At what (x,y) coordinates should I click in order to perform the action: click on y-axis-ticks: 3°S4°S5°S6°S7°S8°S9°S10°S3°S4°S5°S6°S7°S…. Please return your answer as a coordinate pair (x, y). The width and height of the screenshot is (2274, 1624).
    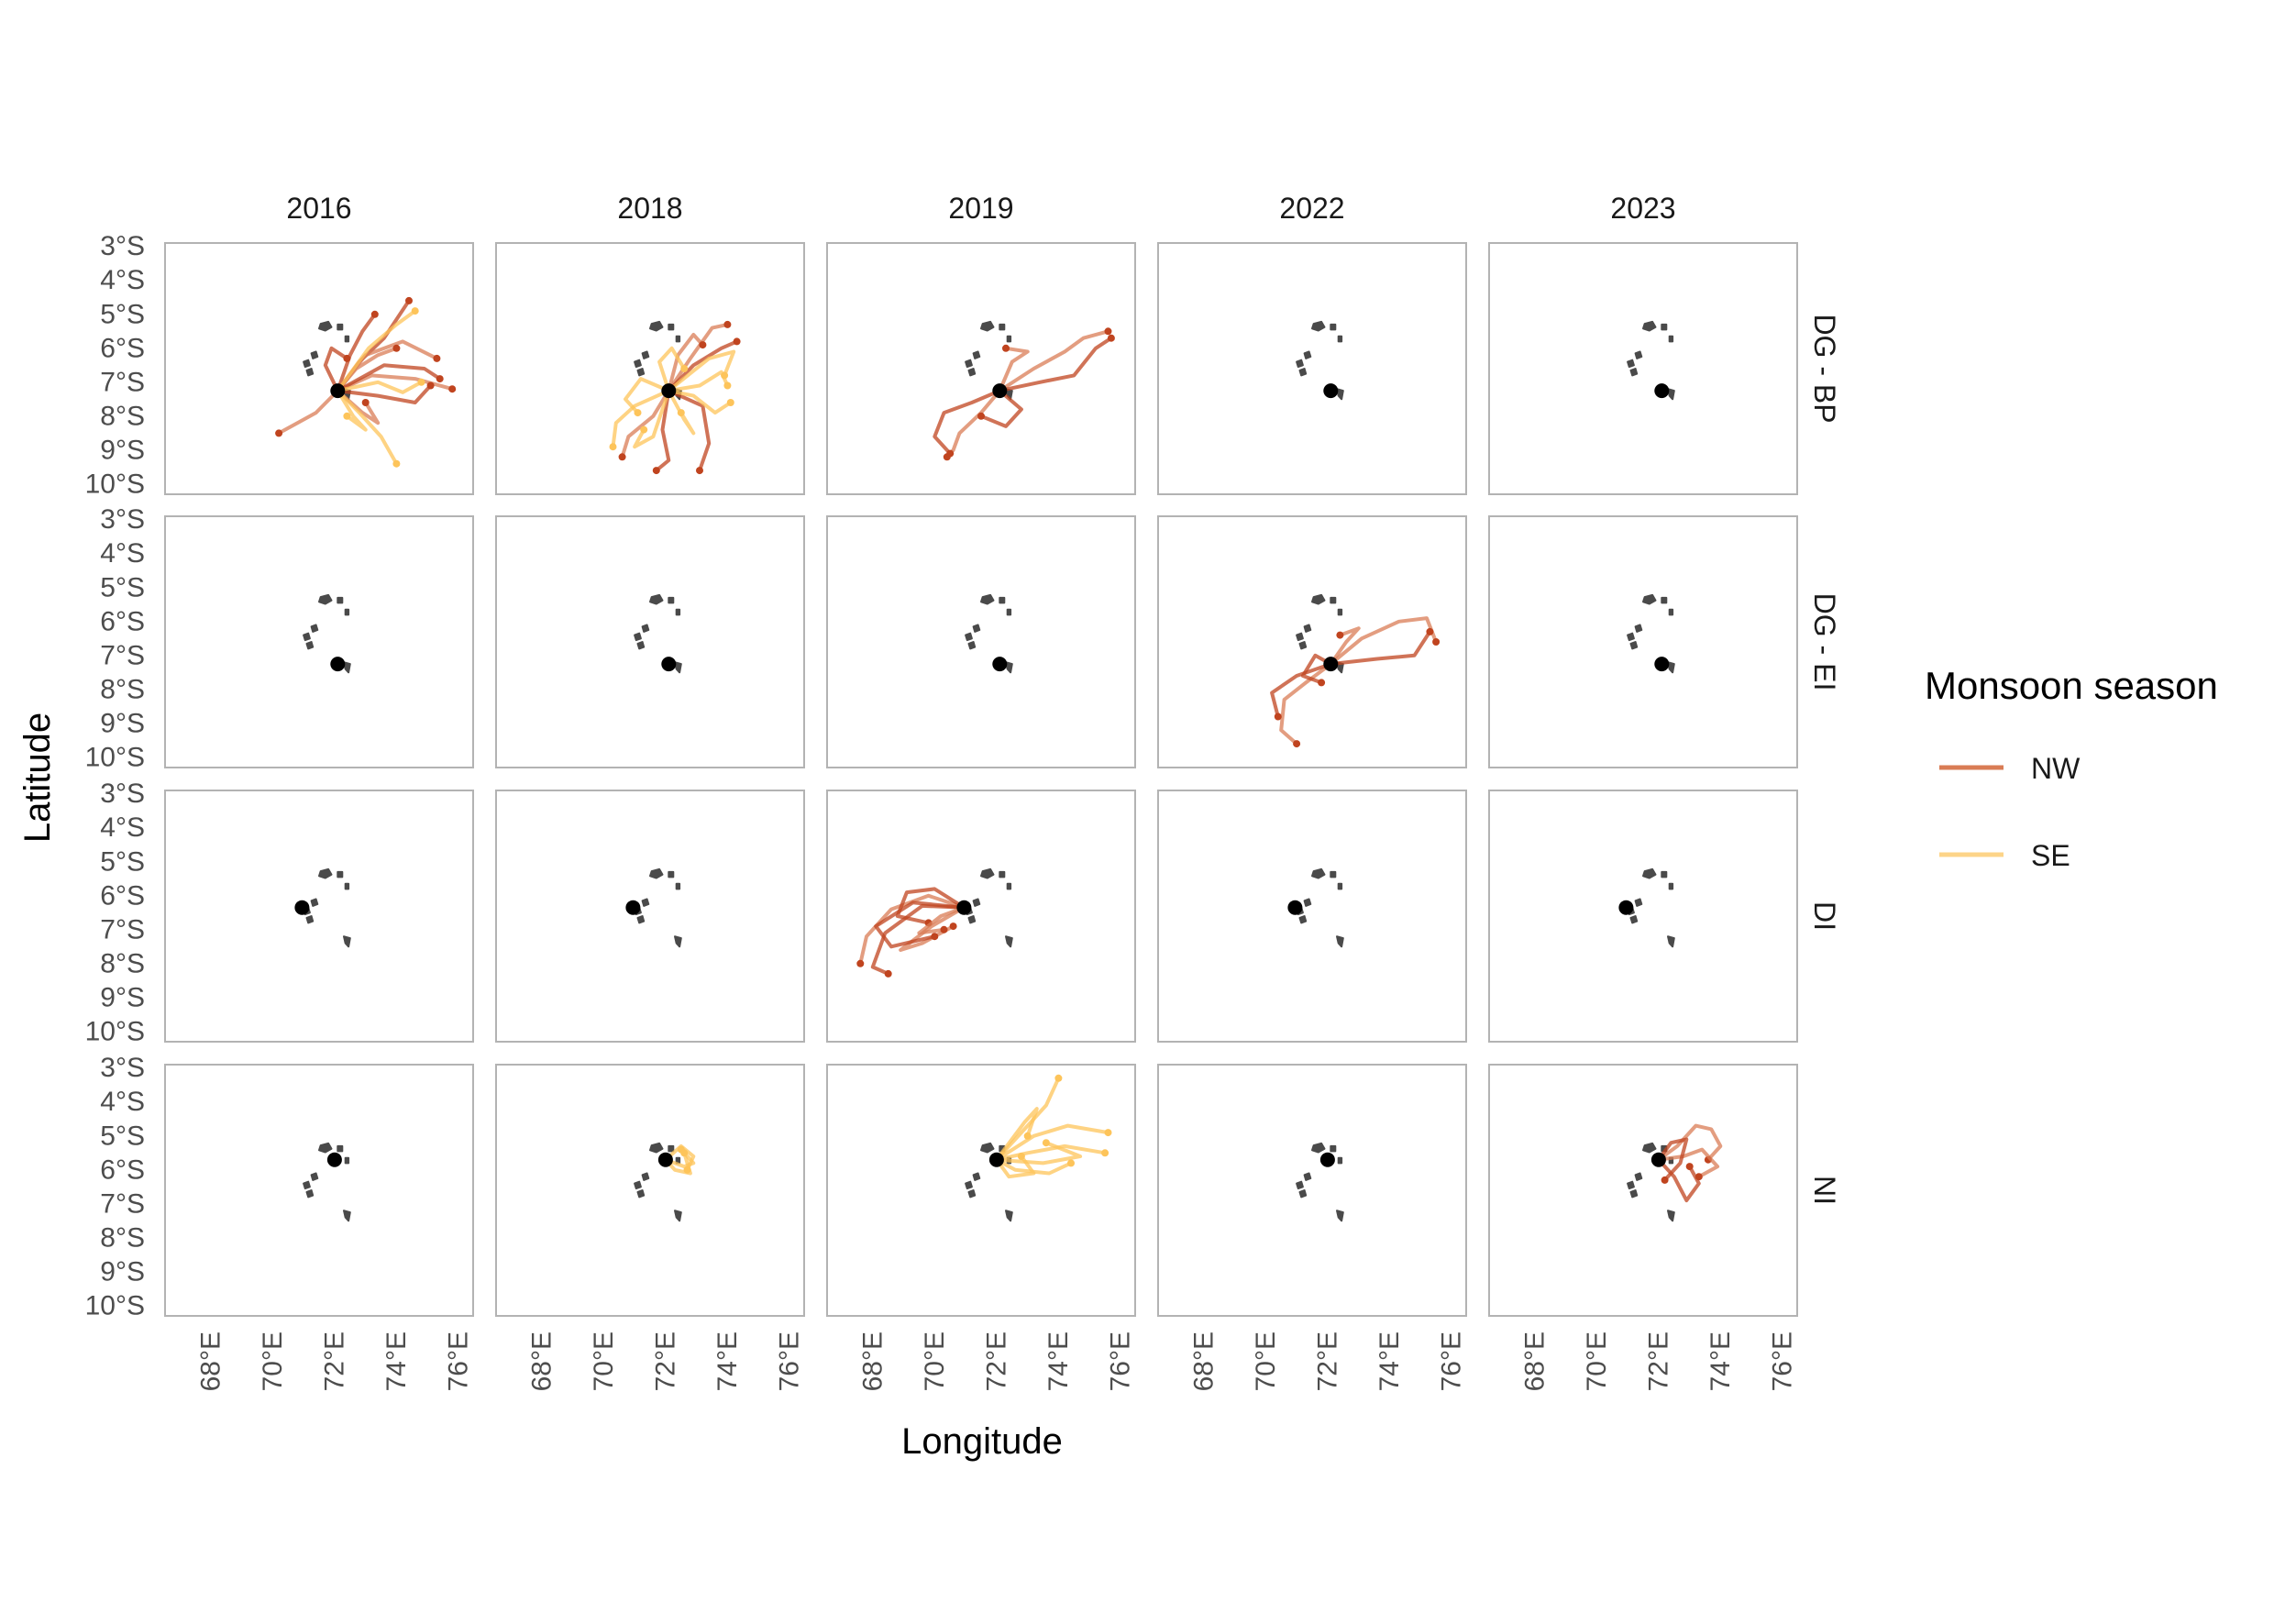
    Looking at the image, I should click on (115, 775).